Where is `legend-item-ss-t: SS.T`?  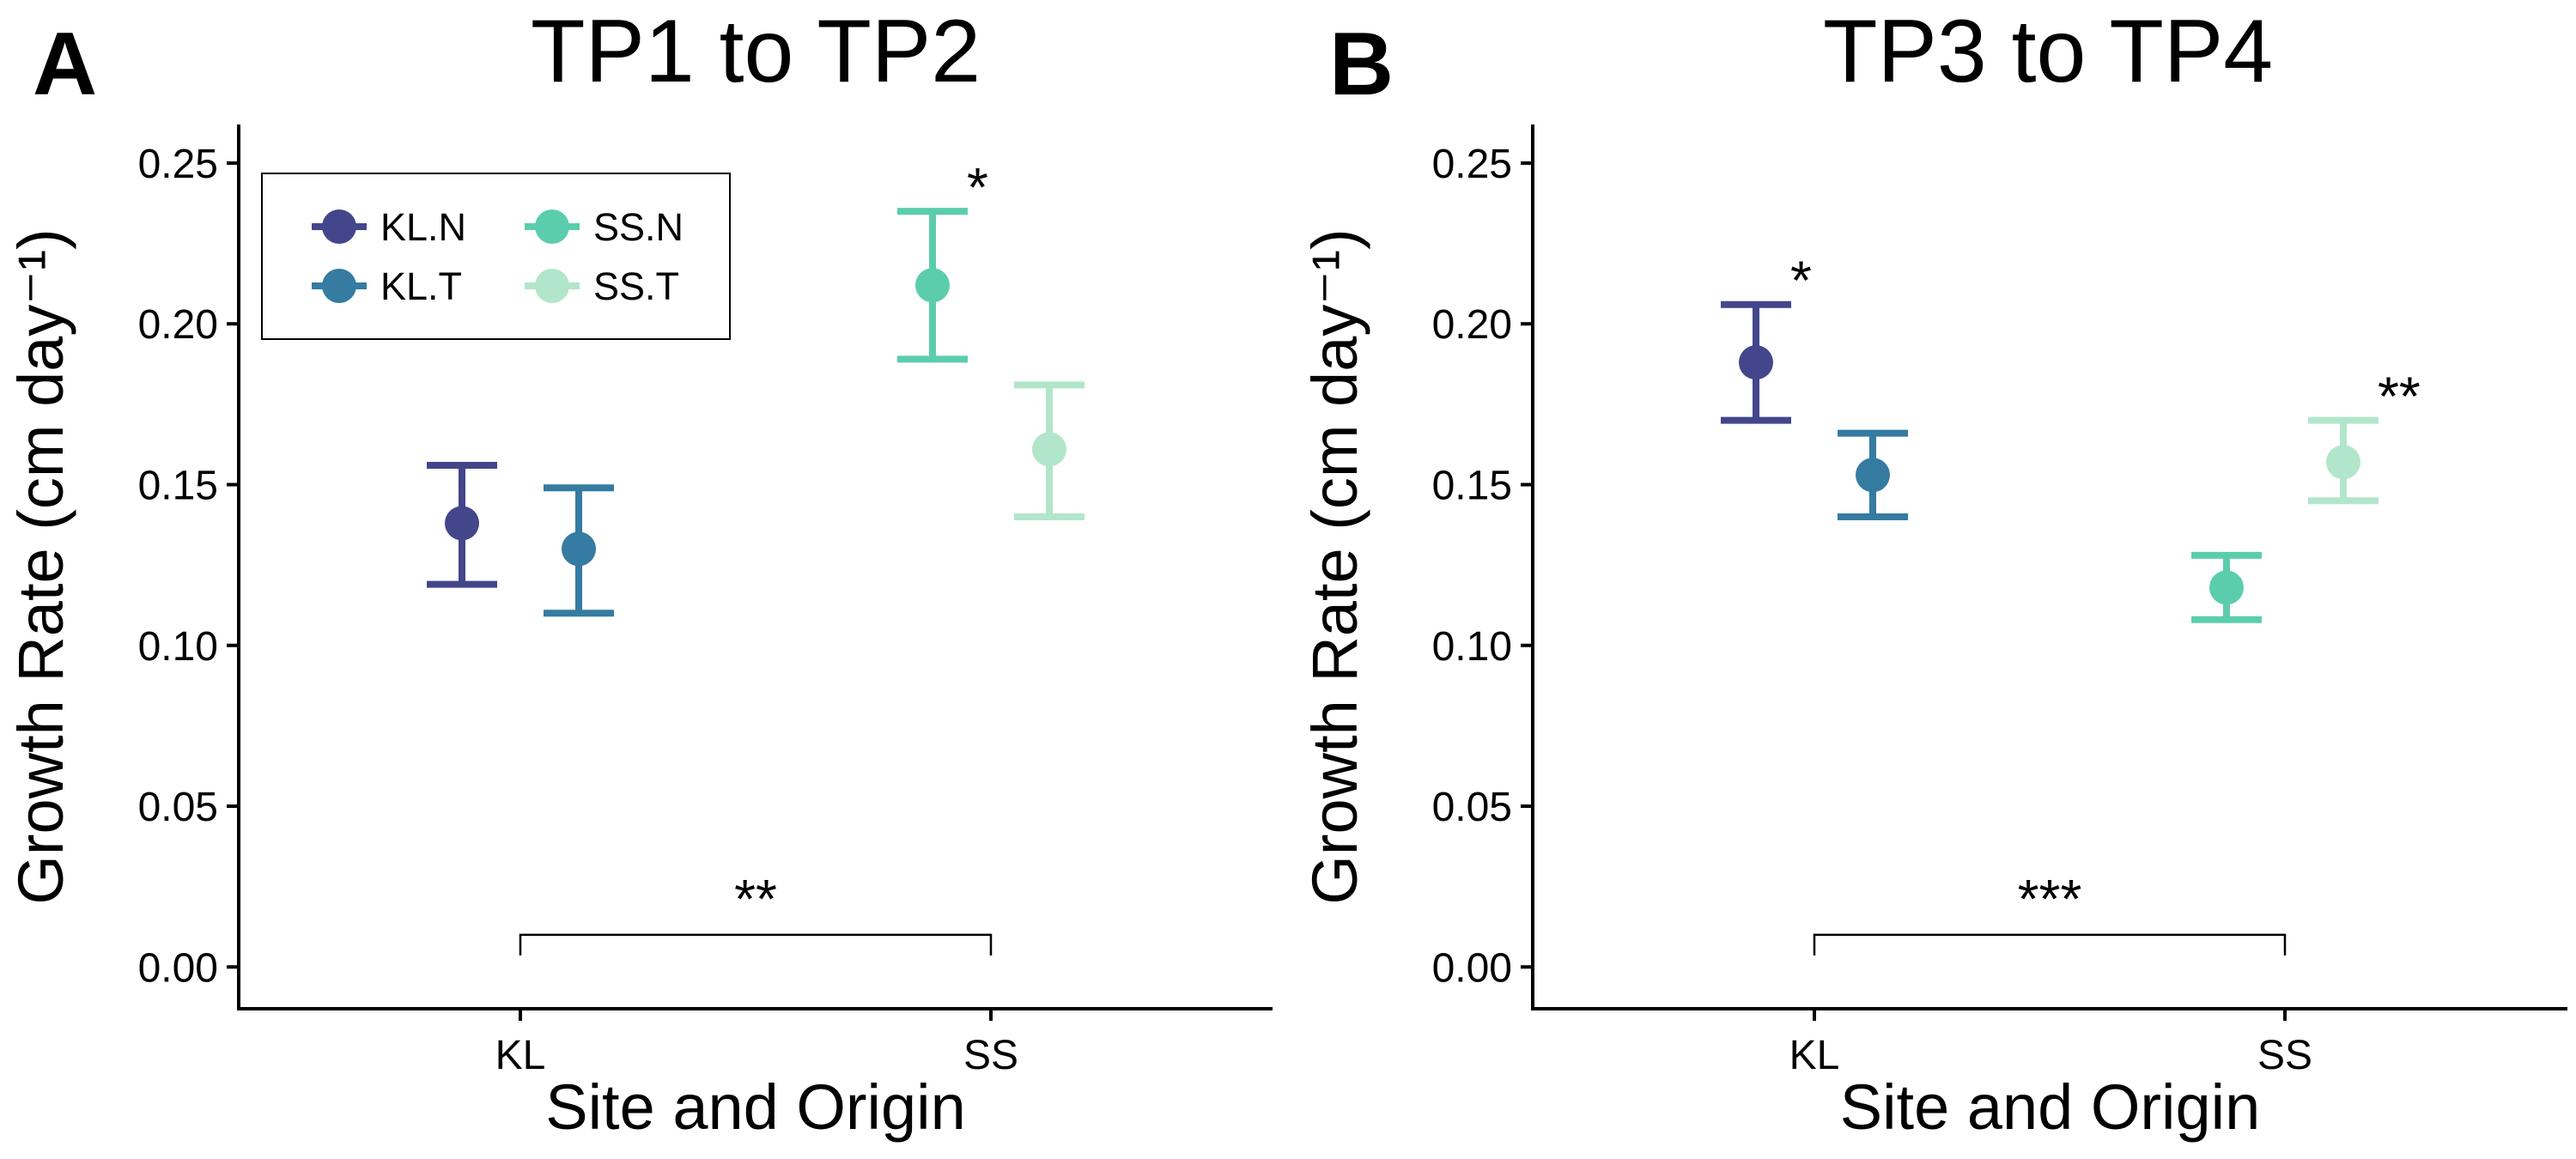
legend-item-ss-t: SS.T is located at coordinates (602, 286).